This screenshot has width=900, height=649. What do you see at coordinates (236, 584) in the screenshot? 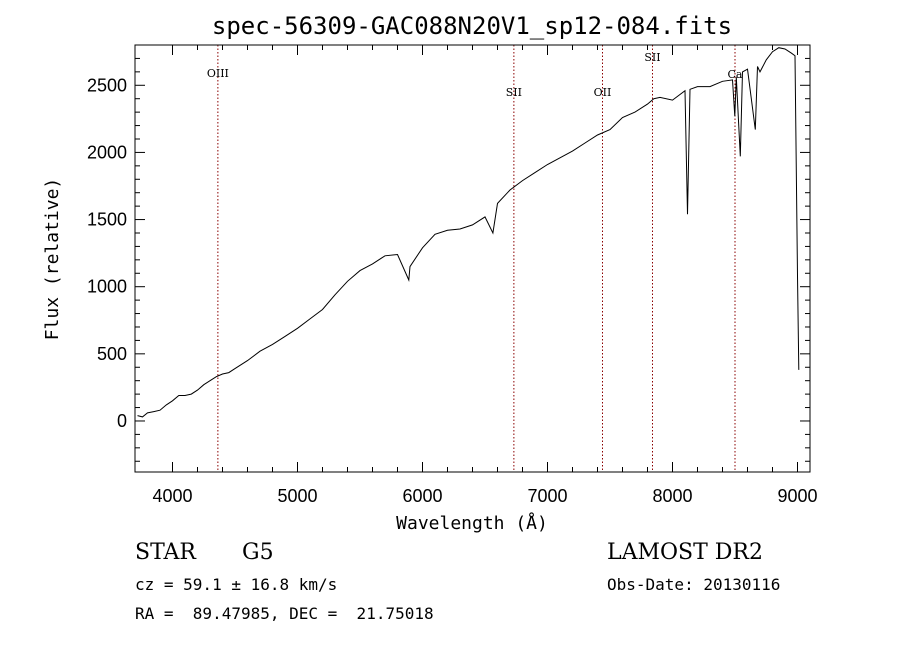
I see `redshift-text: cz = 59.1 ± 16.8 km/s` at bounding box center [236, 584].